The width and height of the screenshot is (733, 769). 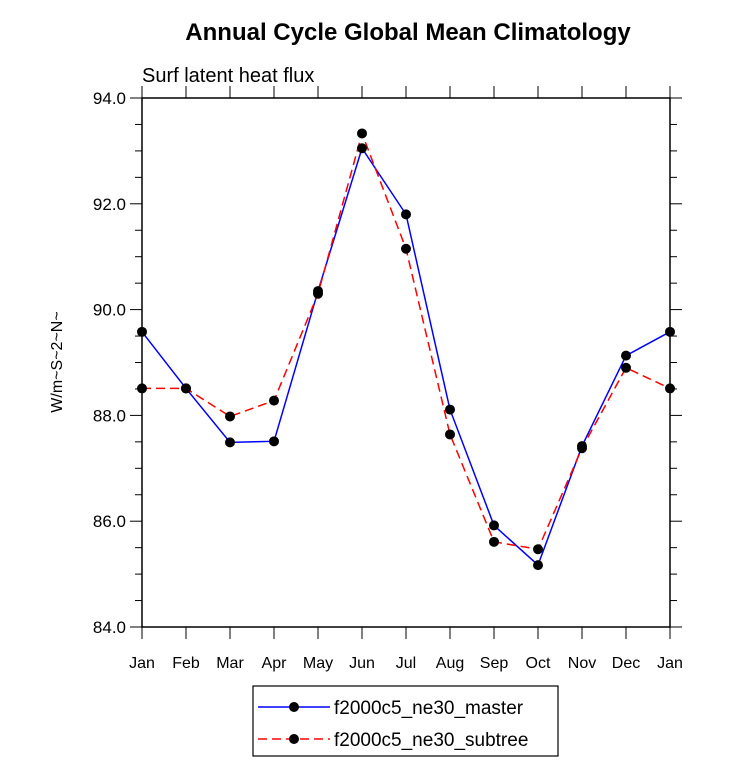 What do you see at coordinates (406, 663) in the screenshot?
I see `x-tick-label: Jul` at bounding box center [406, 663].